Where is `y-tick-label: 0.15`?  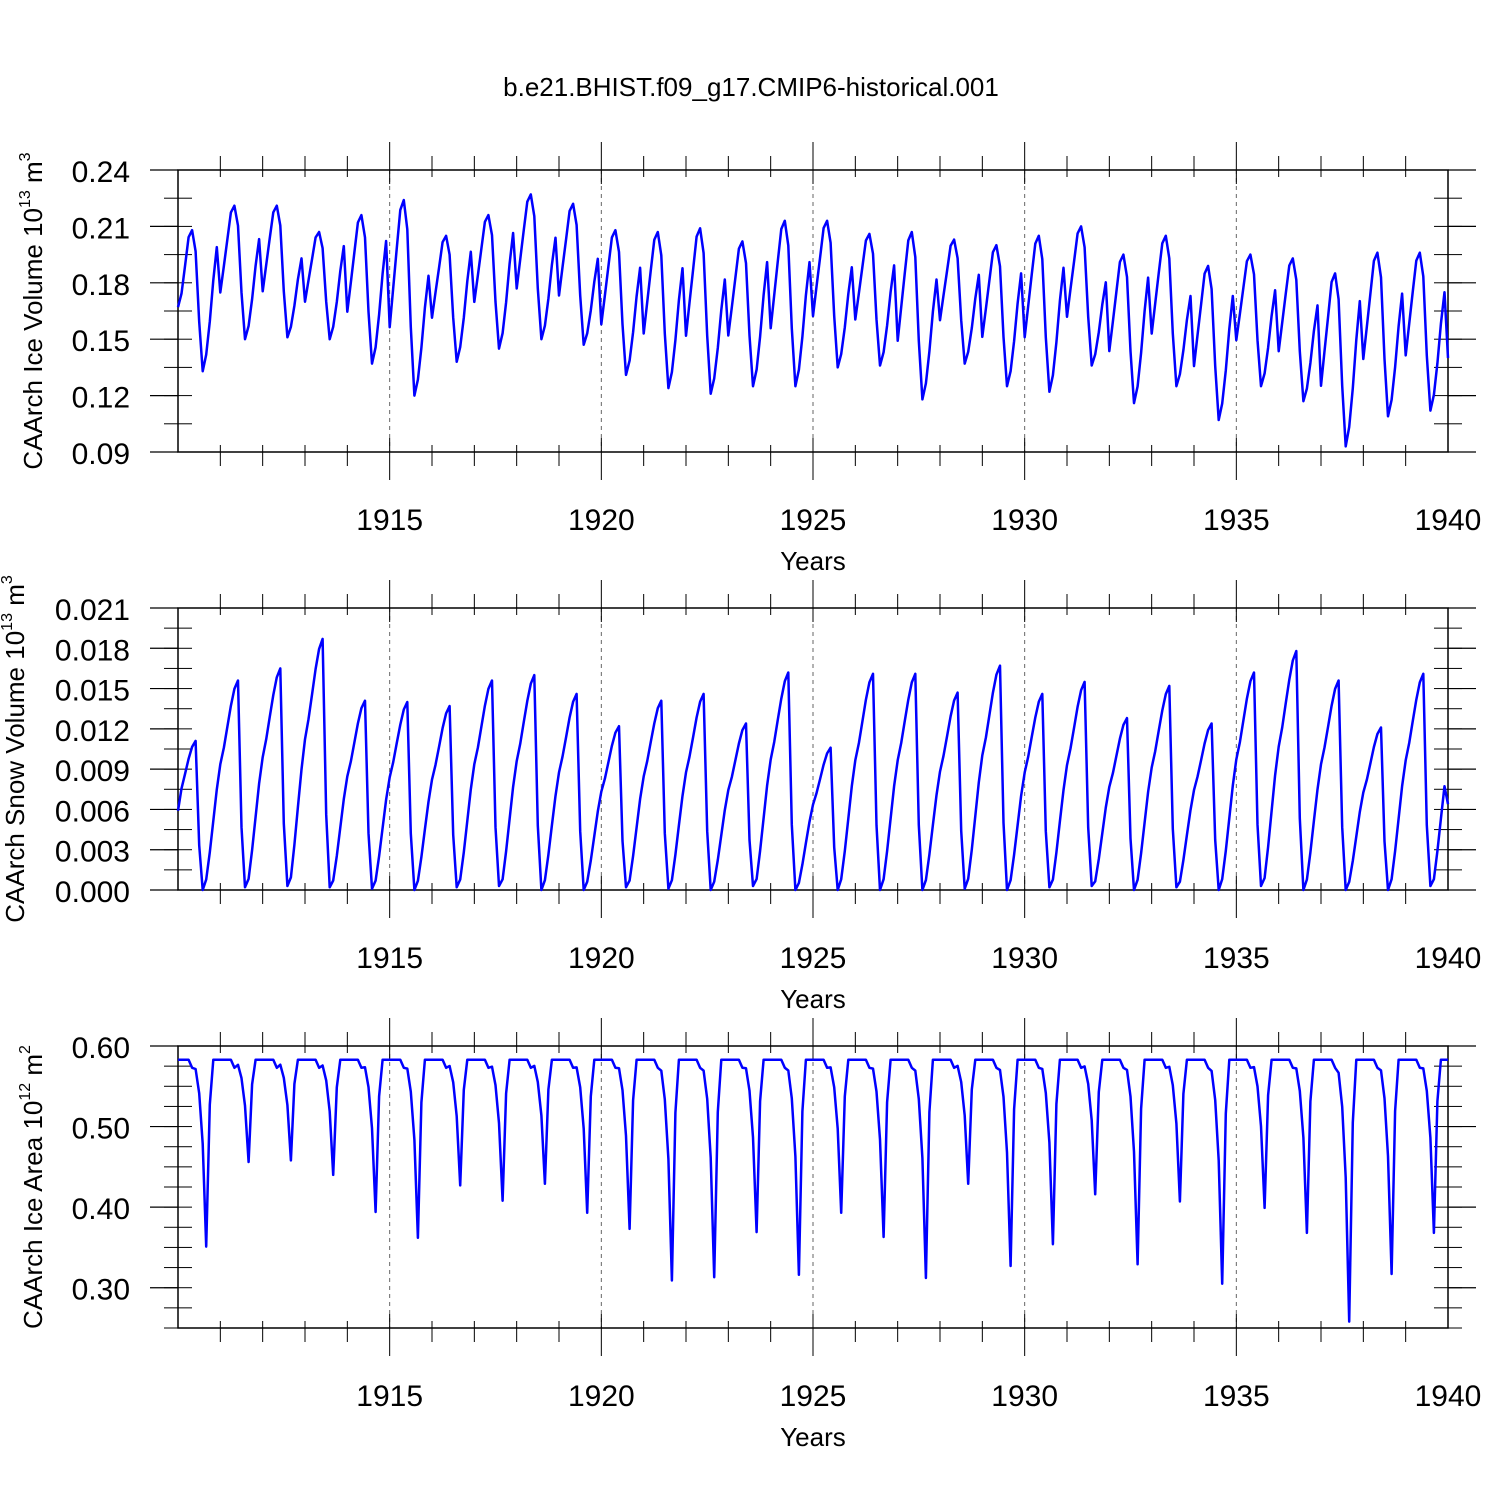
y-tick-label: 0.15 is located at coordinates (101, 341).